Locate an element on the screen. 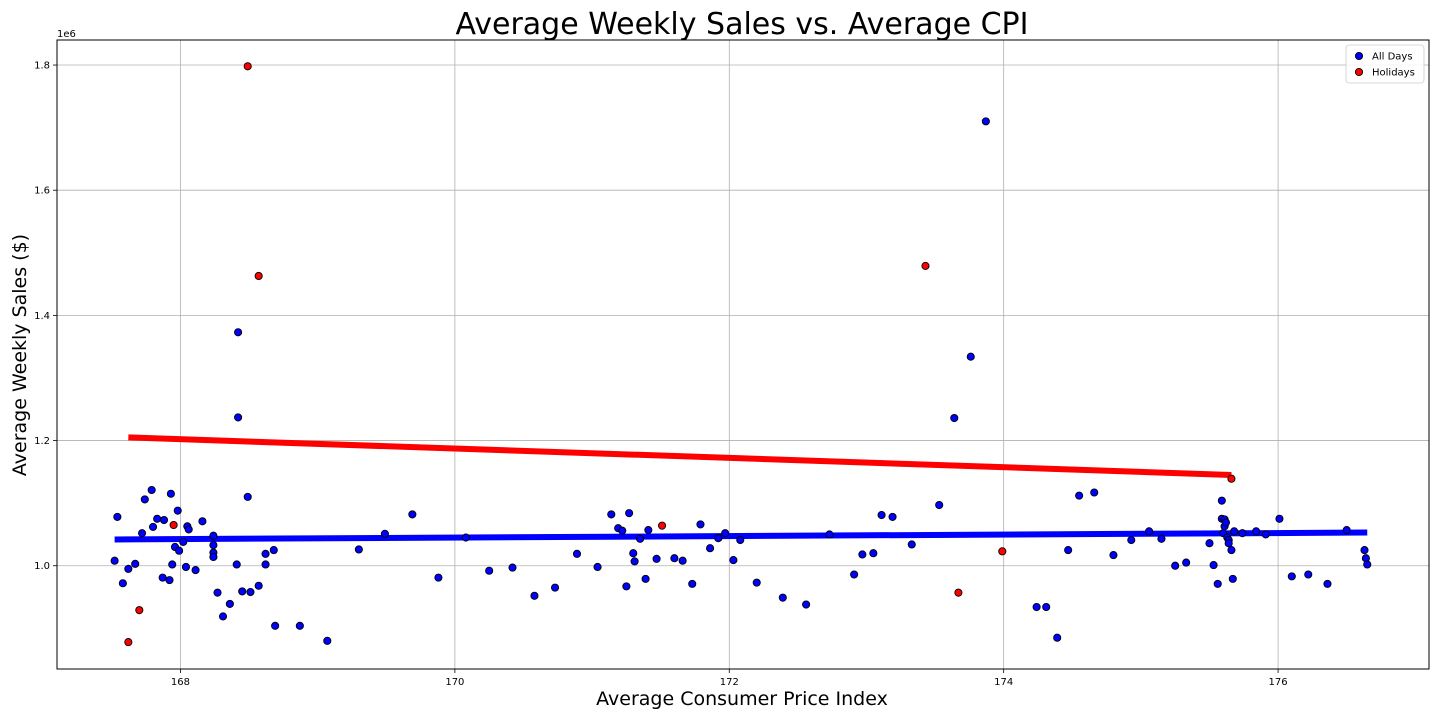 The width and height of the screenshot is (1440, 720). x-tick-label: 168 is located at coordinates (180, 682).